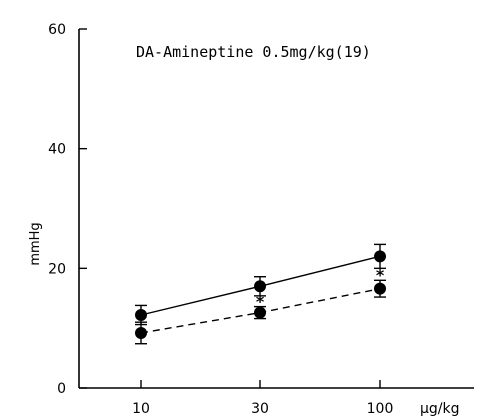 This screenshot has width=491, height=420. I want to click on y-tick-label: 20, so click(57, 269).